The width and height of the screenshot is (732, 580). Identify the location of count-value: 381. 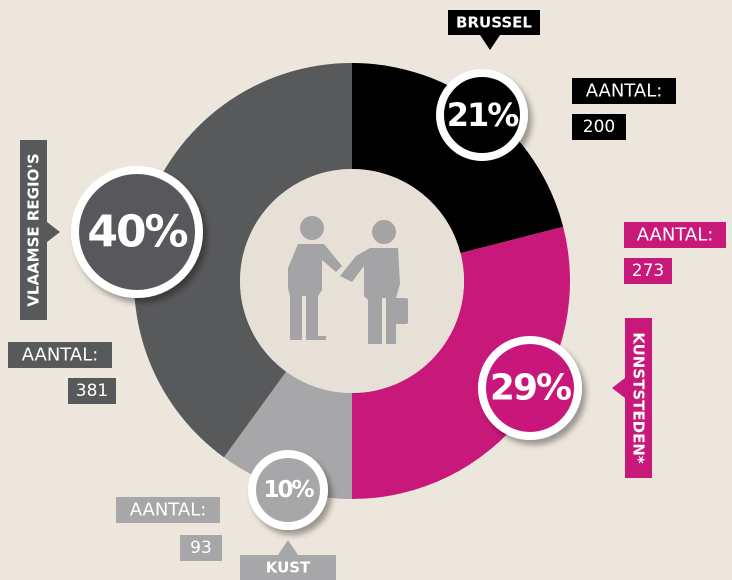
(92, 391).